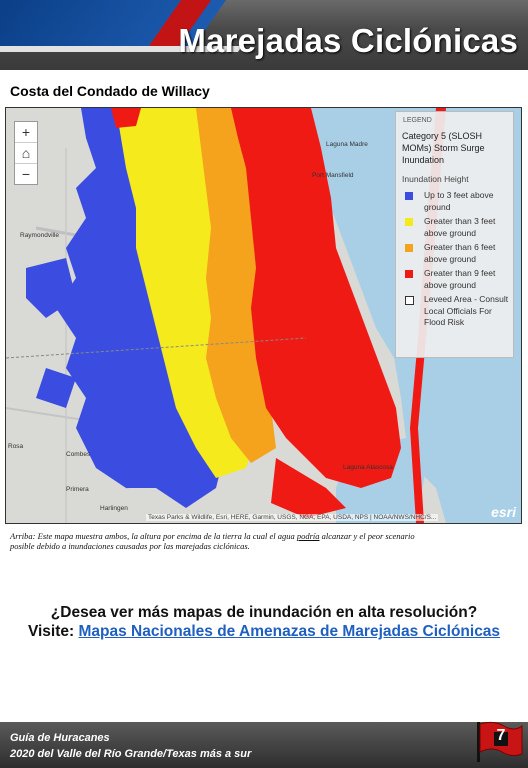  Describe the element at coordinates (60, 738) in the screenshot. I see `footer-line-1: Guía de Huracanes` at that location.